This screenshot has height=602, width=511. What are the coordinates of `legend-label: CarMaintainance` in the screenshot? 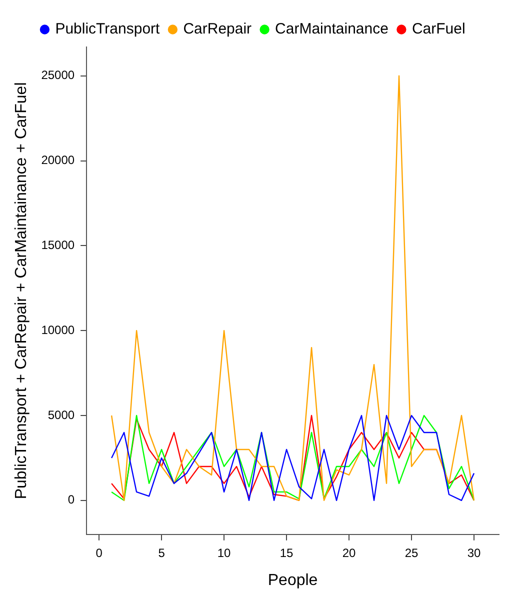 It's located at (331, 29).